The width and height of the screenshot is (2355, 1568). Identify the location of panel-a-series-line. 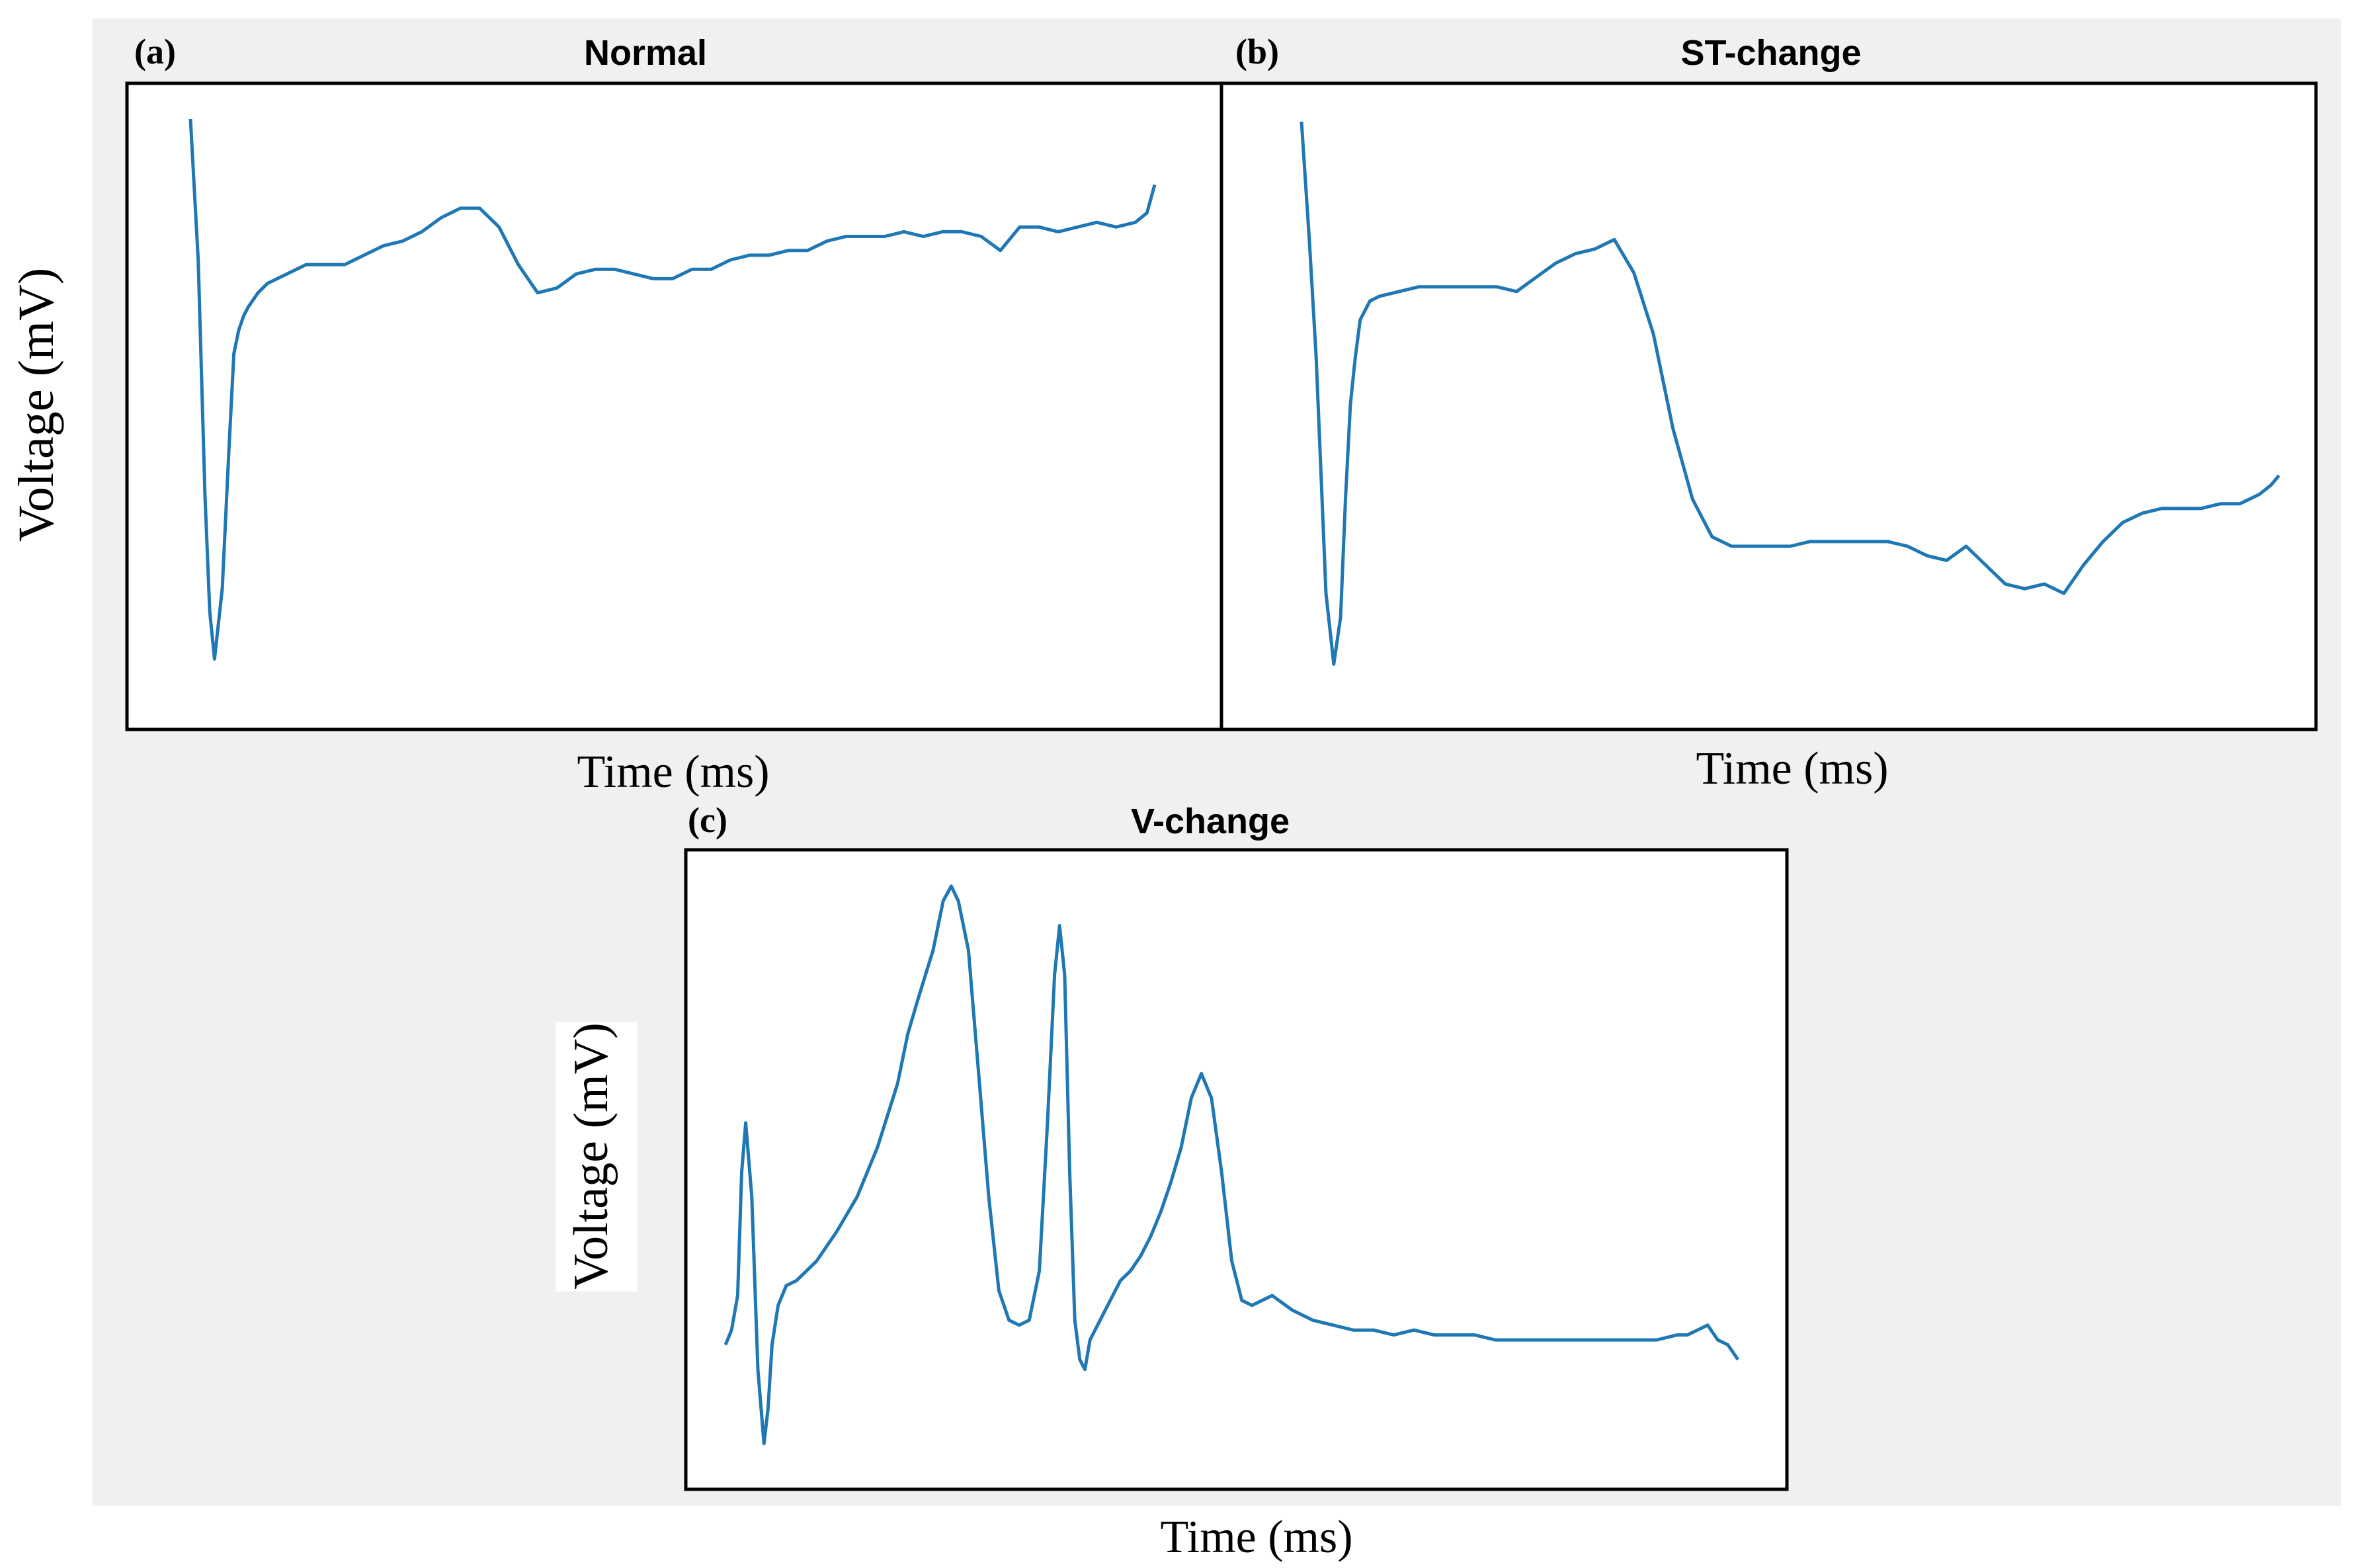
(673, 389).